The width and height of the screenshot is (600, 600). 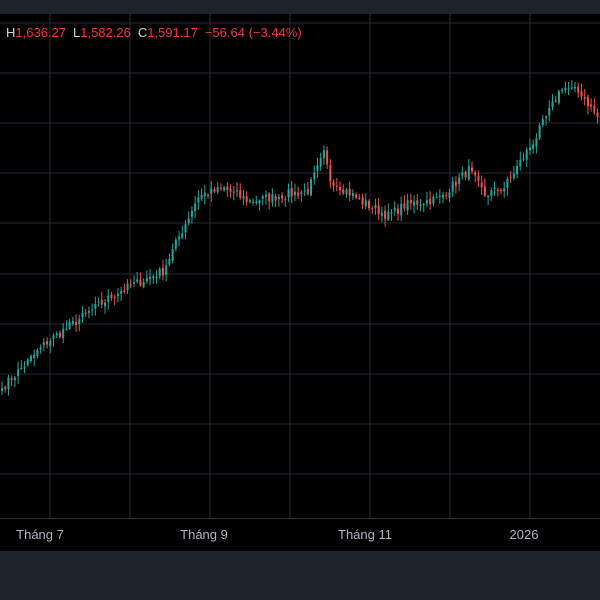 I want to click on x-tick-label: 2026, so click(x=524, y=534).